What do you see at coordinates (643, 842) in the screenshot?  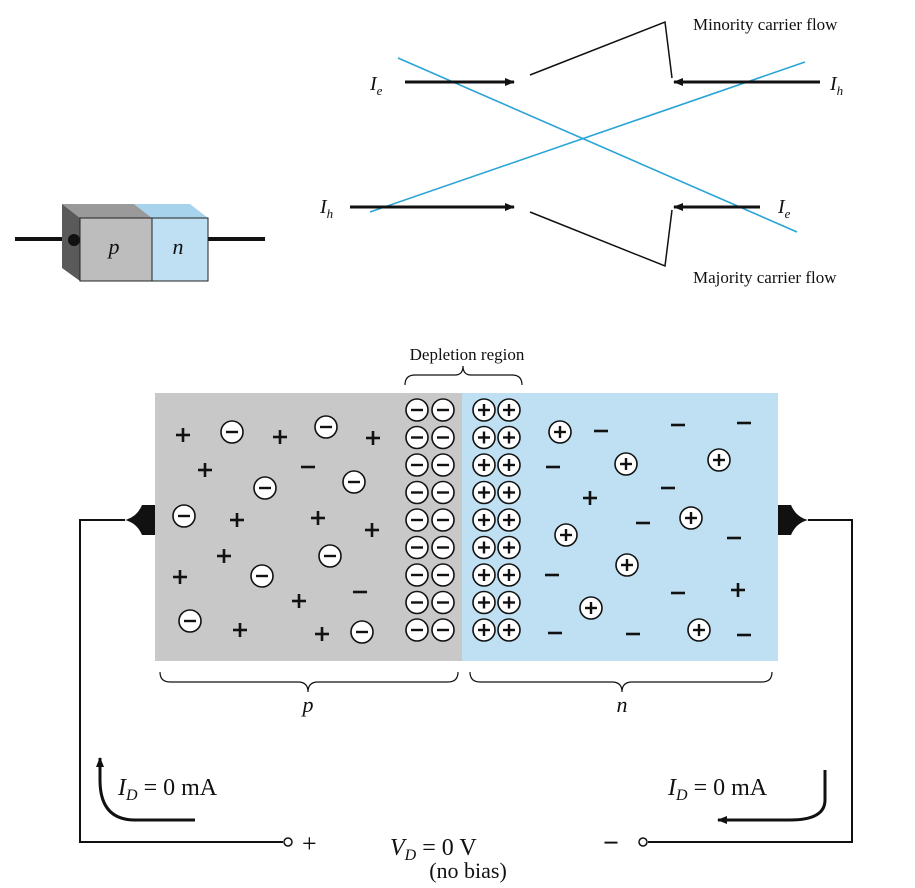 I see `negative-terminal` at bounding box center [643, 842].